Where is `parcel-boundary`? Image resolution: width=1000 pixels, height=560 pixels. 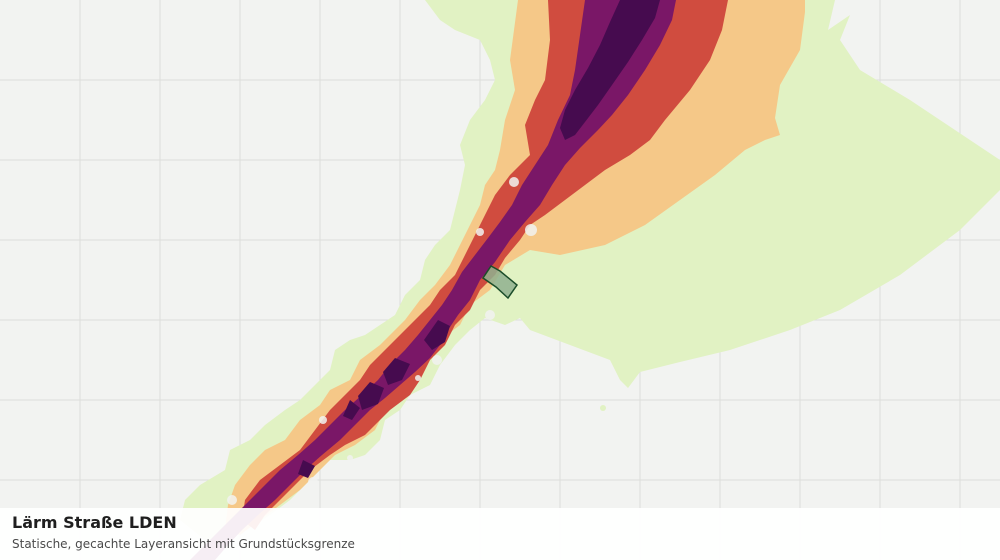
parcel-boundary is located at coordinates (500, 282).